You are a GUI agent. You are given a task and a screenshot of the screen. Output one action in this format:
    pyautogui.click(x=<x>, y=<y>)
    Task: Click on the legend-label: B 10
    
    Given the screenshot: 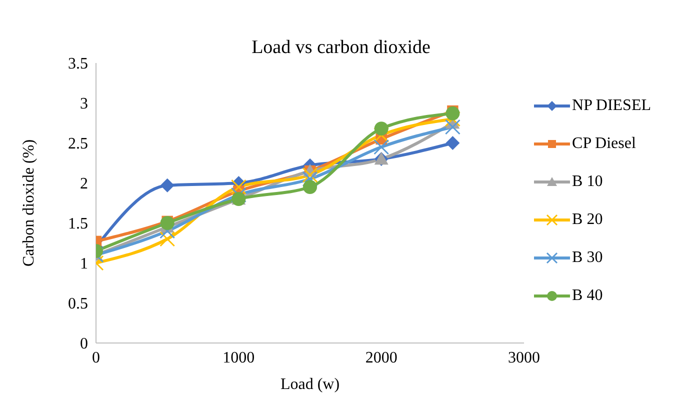 What is the action you would take?
    pyautogui.click(x=587, y=181)
    